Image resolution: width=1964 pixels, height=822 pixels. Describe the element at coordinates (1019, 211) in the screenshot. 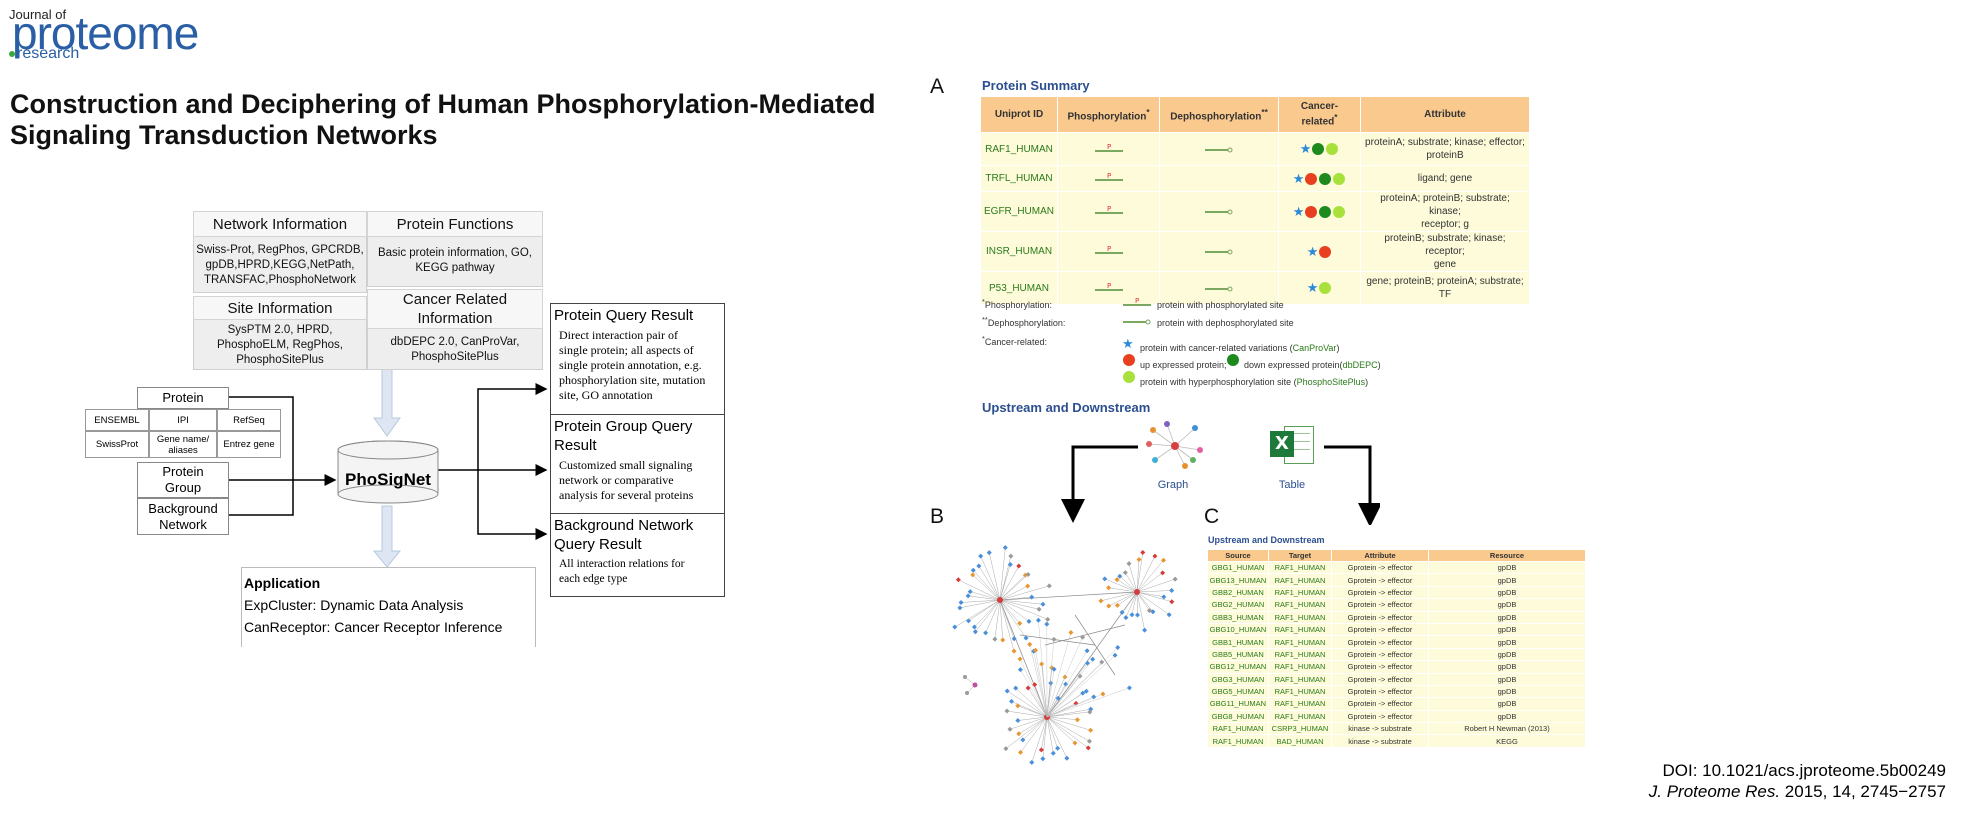

I see `uniprot-id: EGFR_HUMAN` at that location.